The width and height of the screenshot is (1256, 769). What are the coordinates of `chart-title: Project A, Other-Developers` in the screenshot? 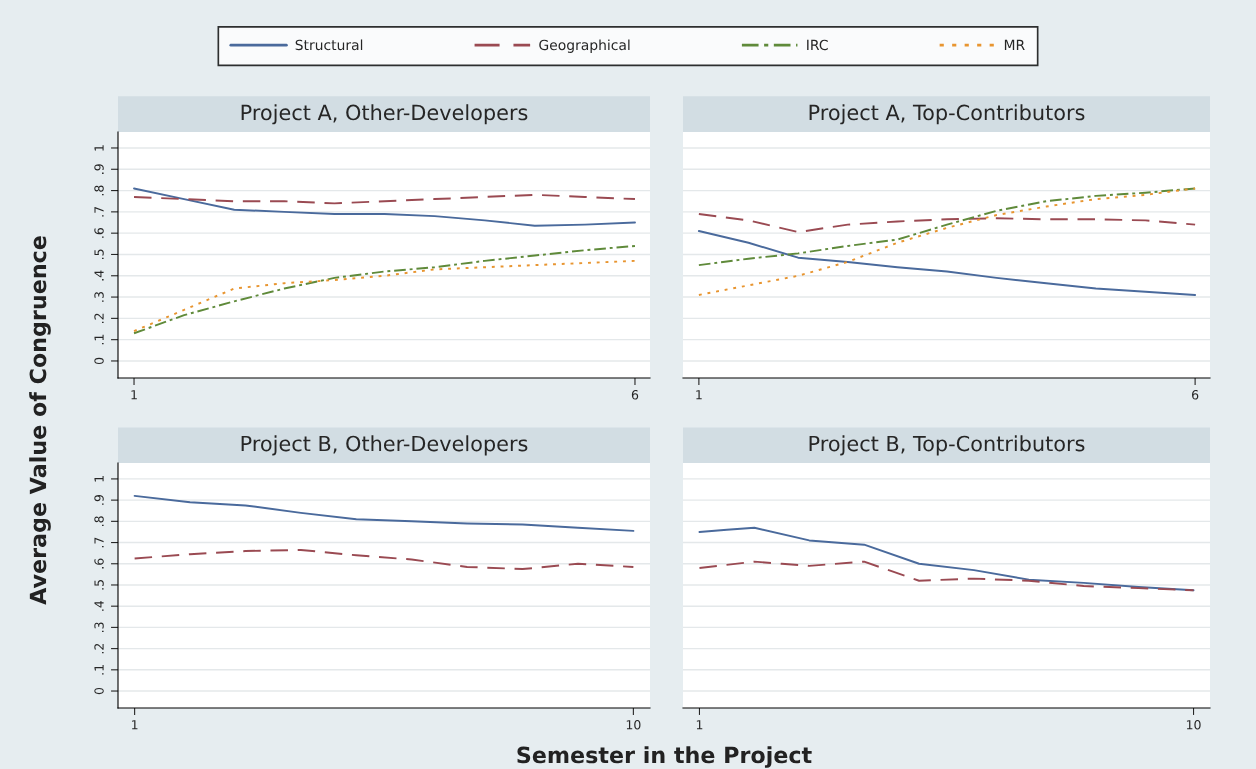 It's located at (384, 114).